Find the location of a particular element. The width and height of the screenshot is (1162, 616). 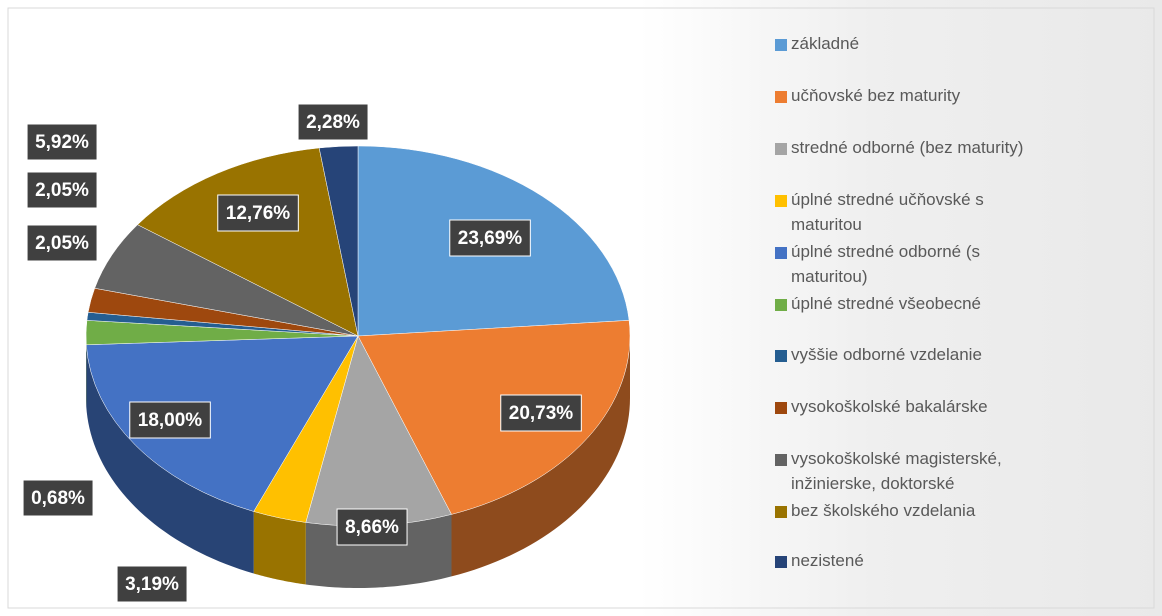

legend-label: stredné odborné (bez maturity) is located at coordinates (907, 147).